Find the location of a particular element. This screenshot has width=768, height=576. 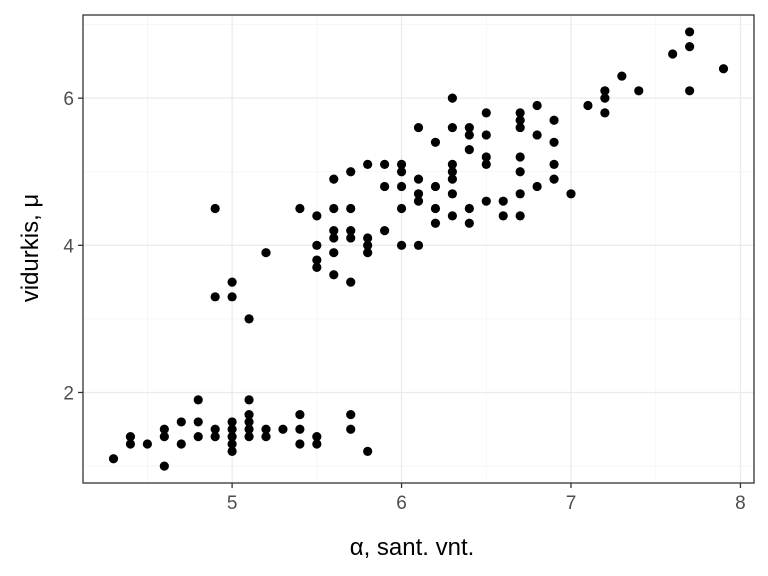

y-axis-title: vidurkis, μ is located at coordinates (30, 248).